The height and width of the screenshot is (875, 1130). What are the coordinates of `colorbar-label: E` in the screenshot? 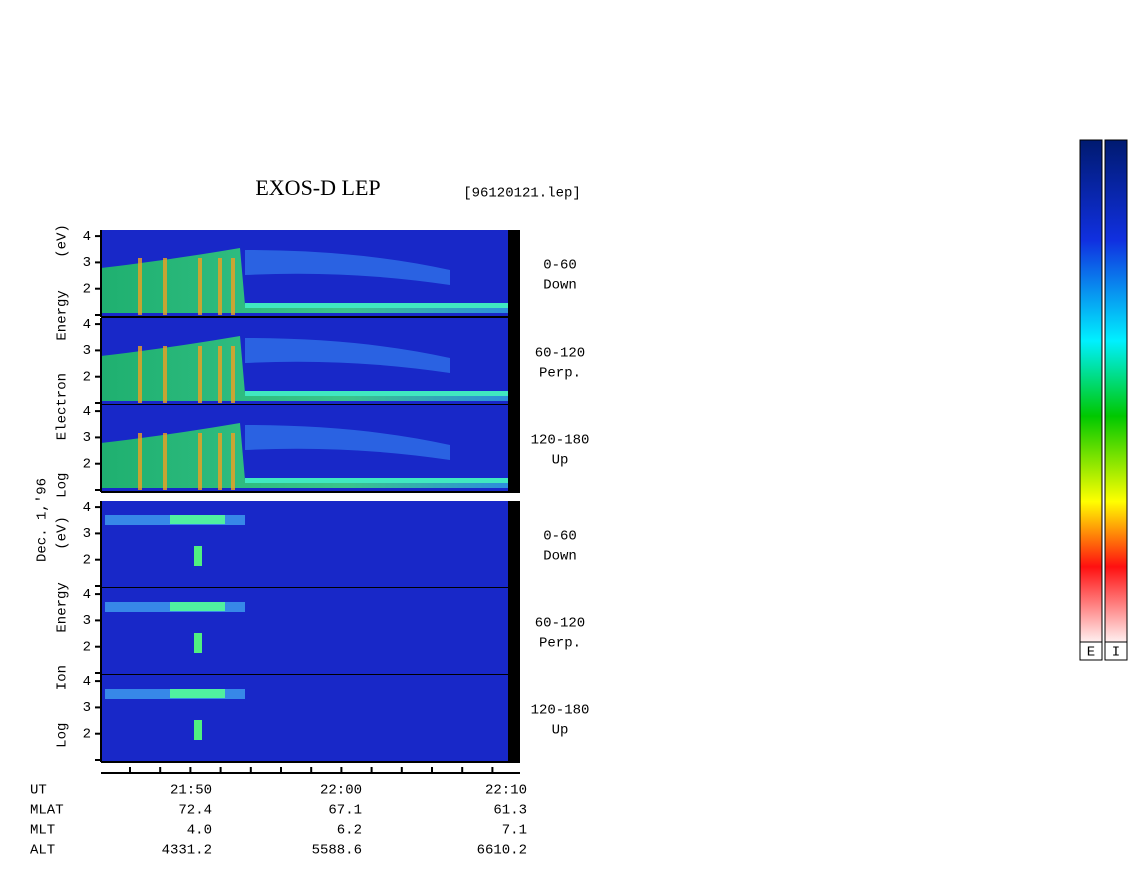 It's located at (1091, 653).